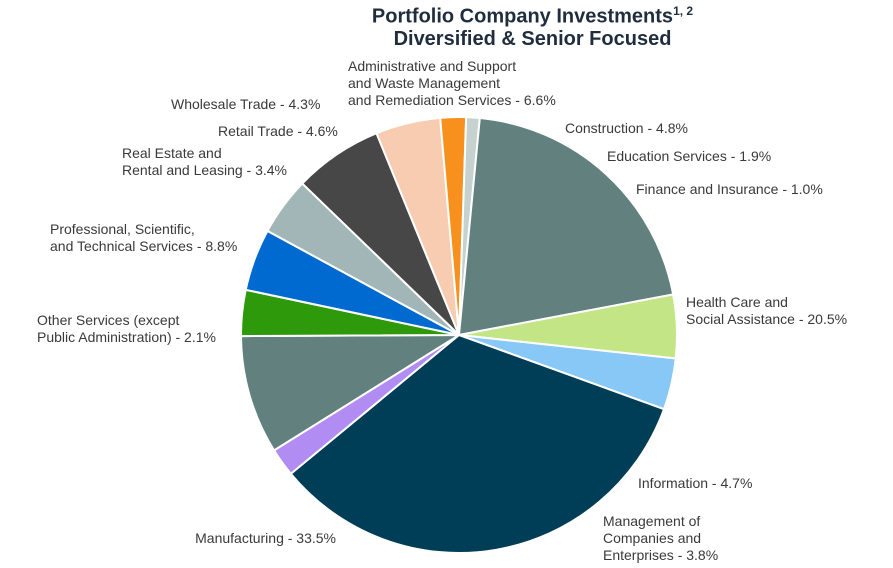 The width and height of the screenshot is (893, 568). What do you see at coordinates (626, 128) in the screenshot?
I see `slice-label-construction: Construction - 4.8%` at bounding box center [626, 128].